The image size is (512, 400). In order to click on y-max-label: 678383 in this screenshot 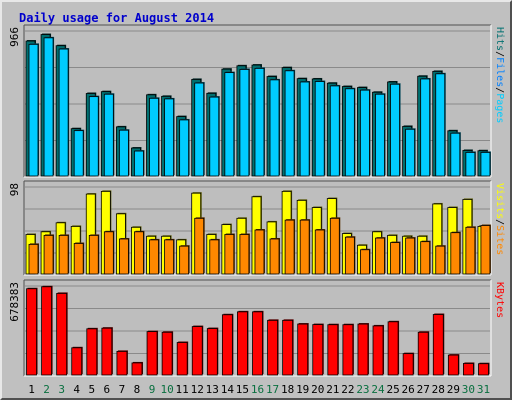, I will do `click(14, 302)`.